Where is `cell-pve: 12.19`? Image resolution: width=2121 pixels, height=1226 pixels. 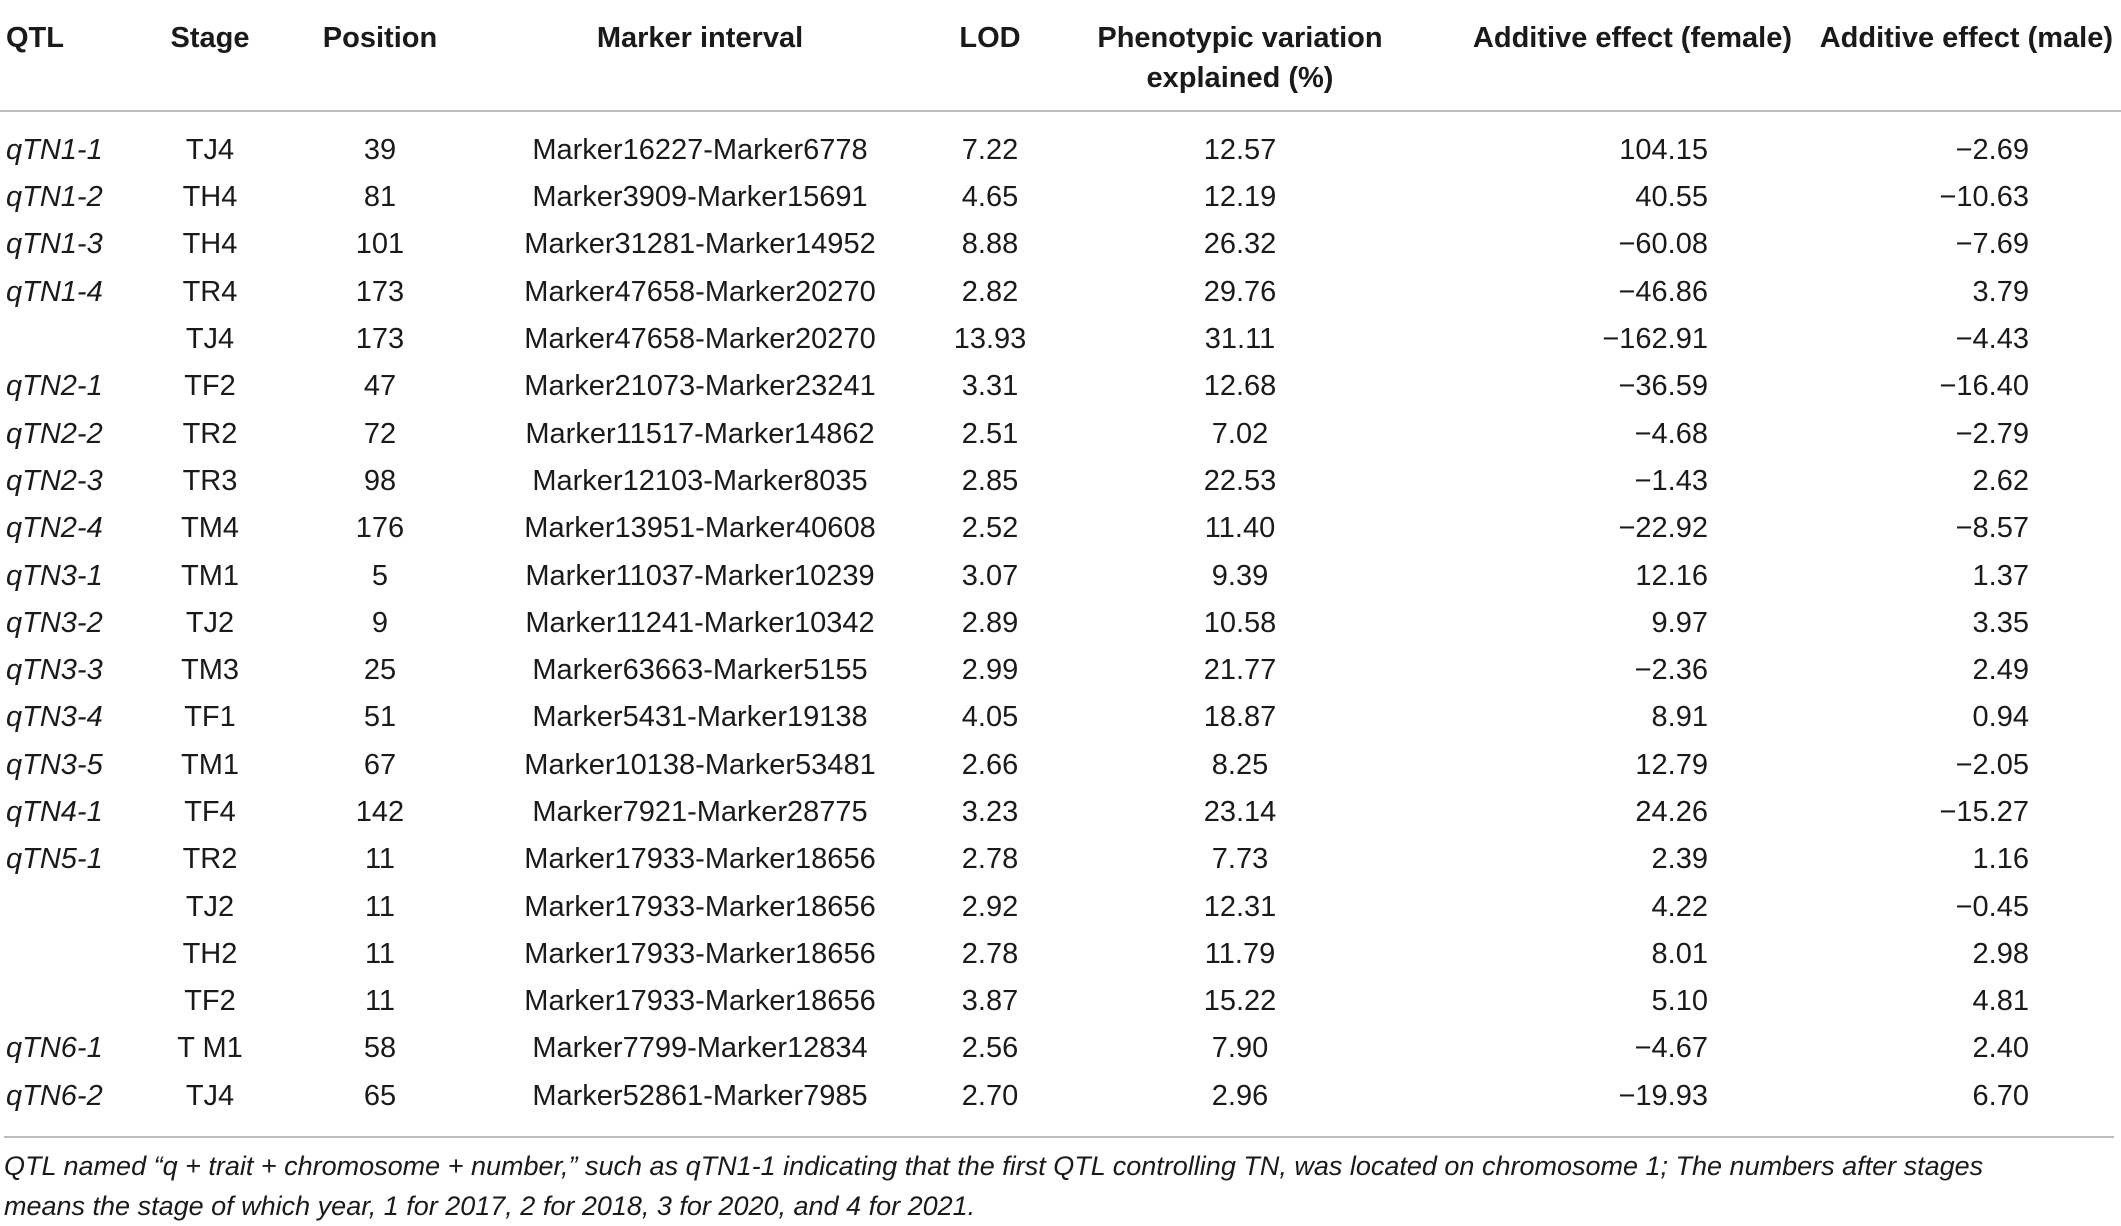 cell-pve: 12.19 is located at coordinates (1240, 197).